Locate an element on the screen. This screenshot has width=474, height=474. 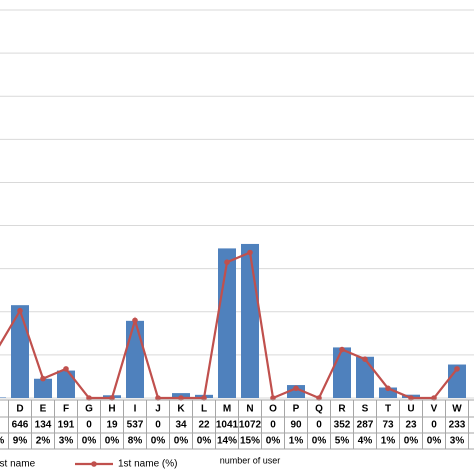
table-value: 646 is located at coordinates (20, 425).